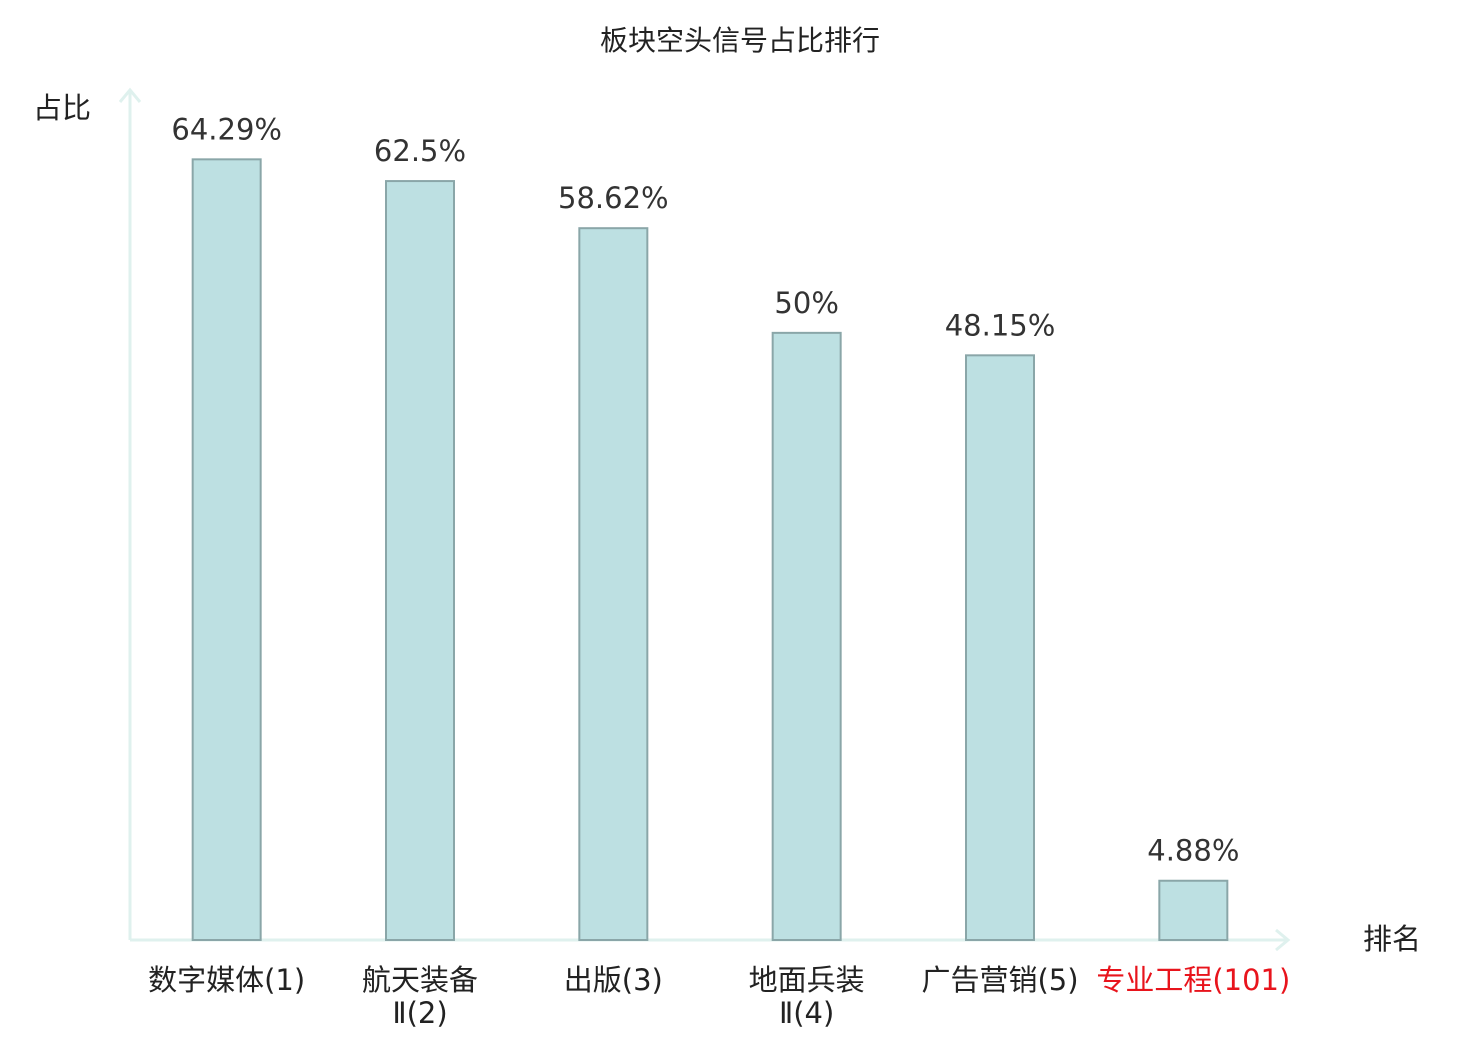  What do you see at coordinates (1000, 325) in the screenshot?
I see `value-label: 48.15%` at bounding box center [1000, 325].